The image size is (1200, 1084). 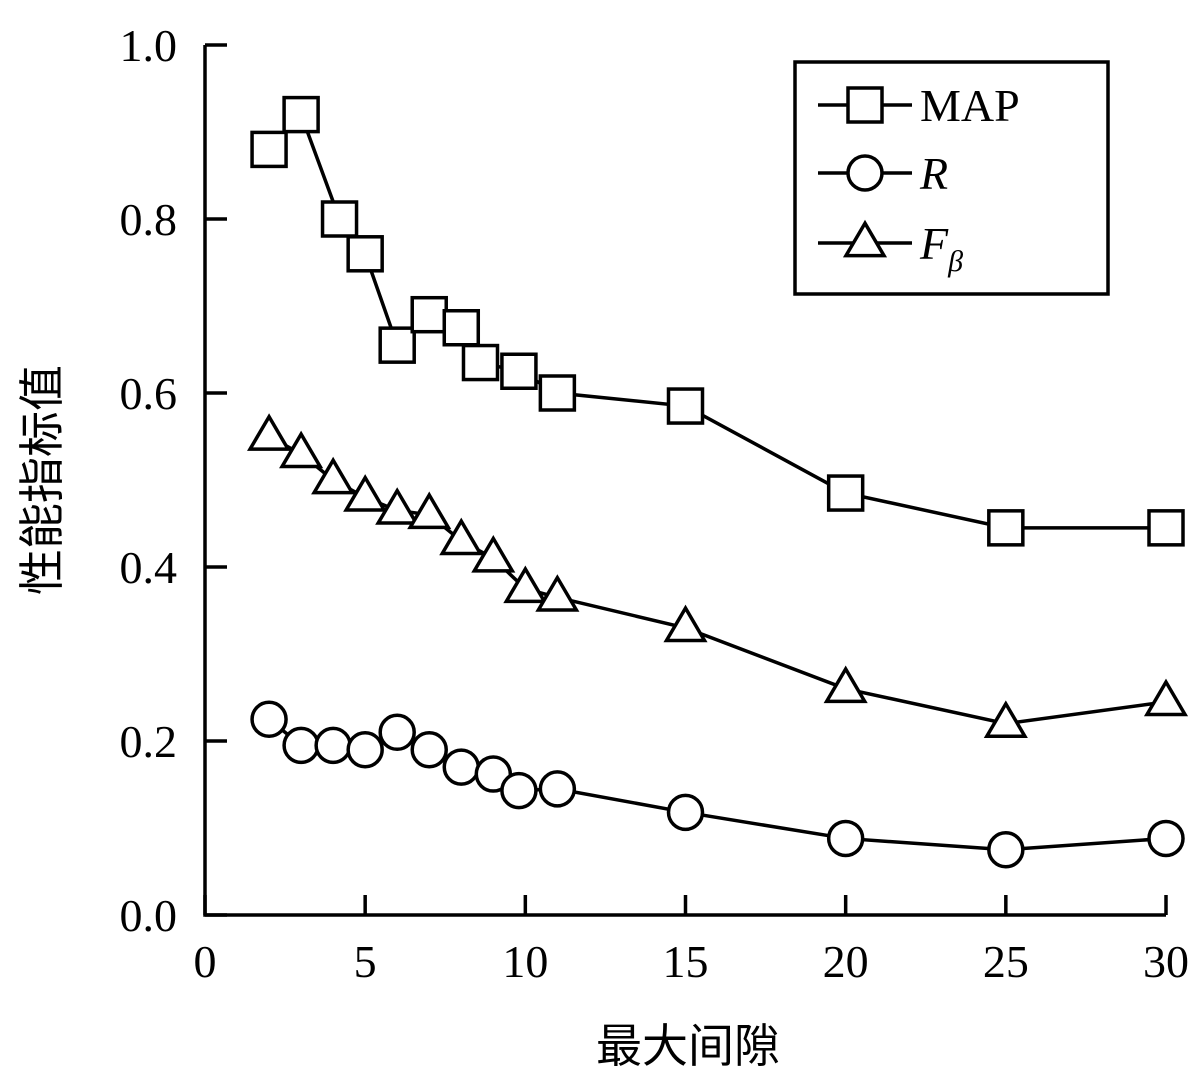 I want to click on y-tick-label: 0.2, so click(x=149, y=741).